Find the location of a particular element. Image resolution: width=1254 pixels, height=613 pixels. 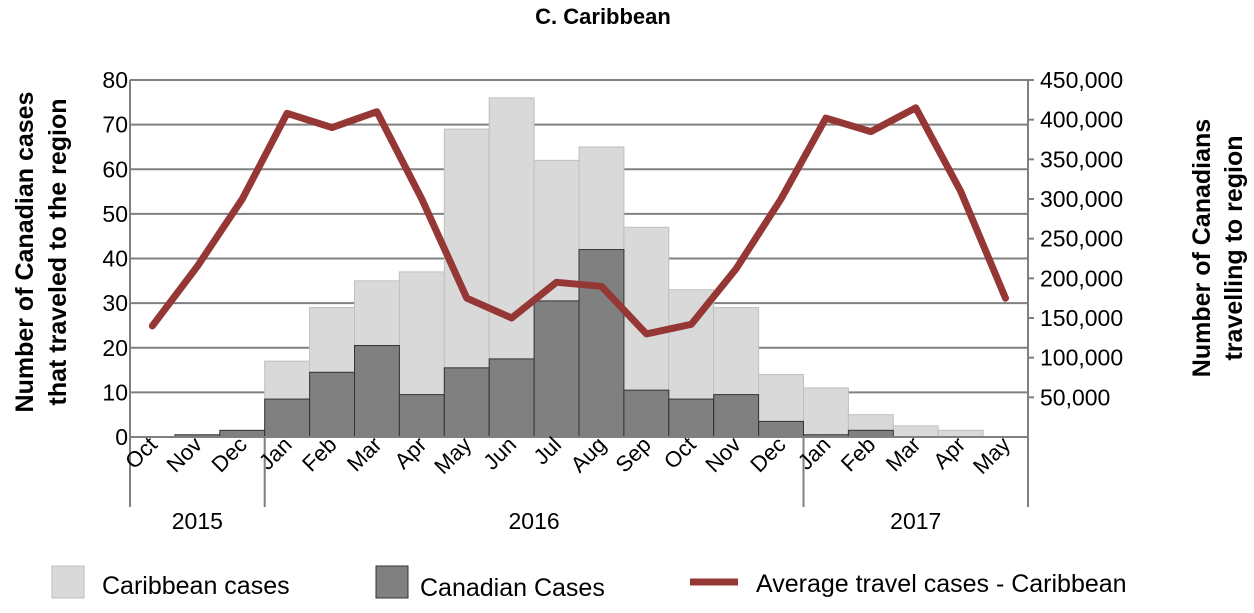

left-axis-ticks: 0 10 20 30 40 50 60 70 80 is located at coordinates (115, 258).